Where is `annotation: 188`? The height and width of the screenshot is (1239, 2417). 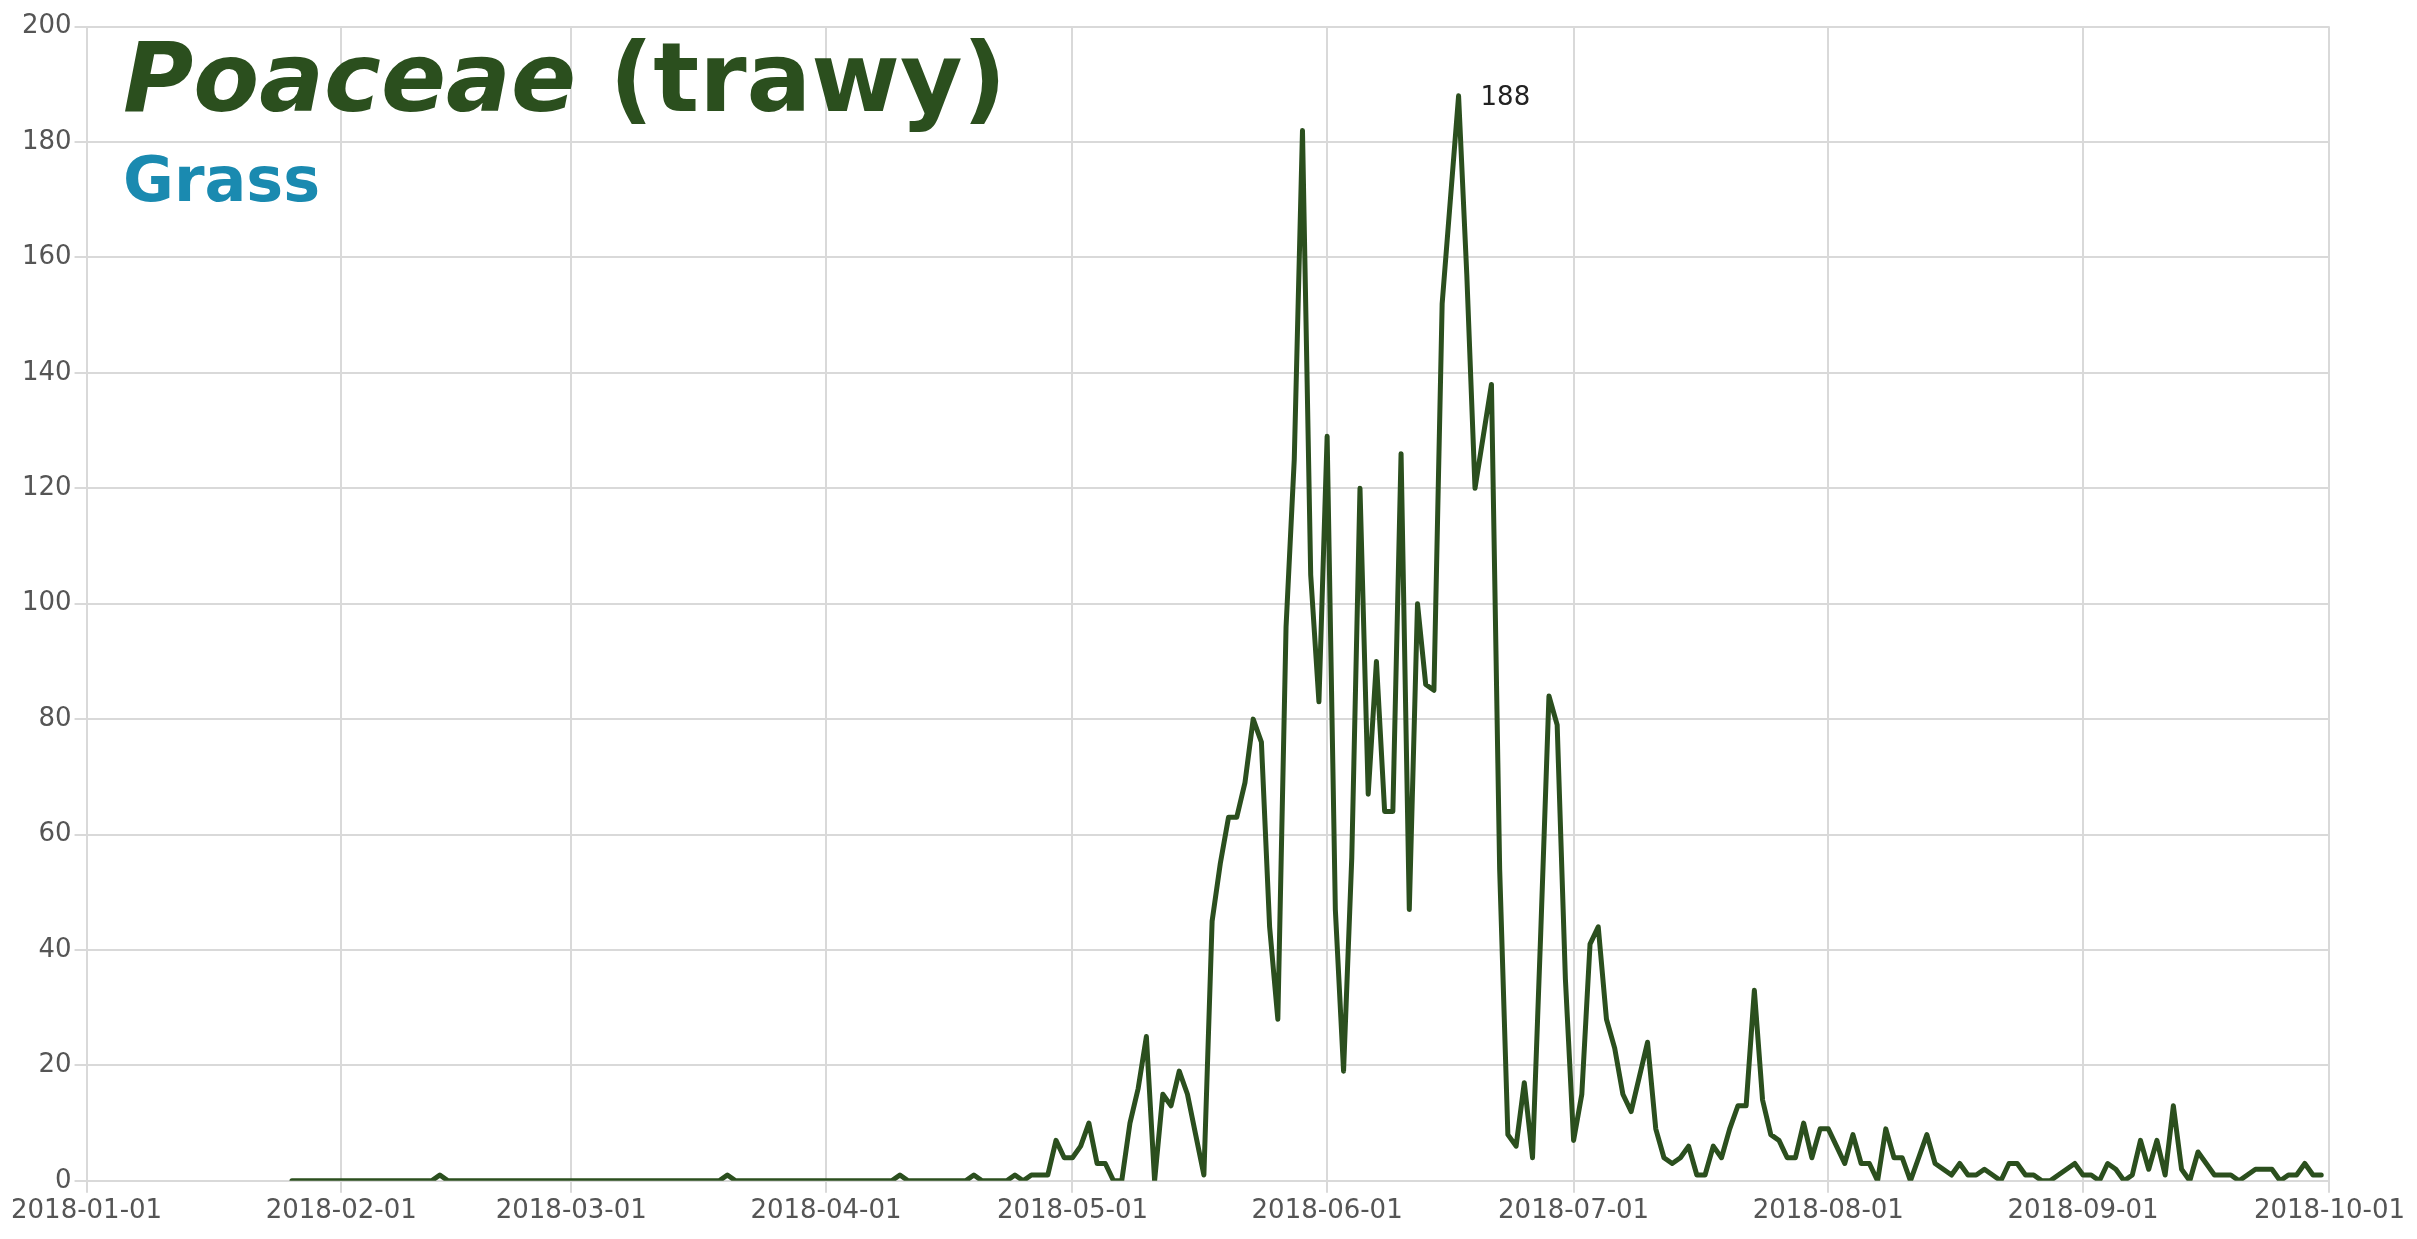
annotation: 188 is located at coordinates (1505, 95).